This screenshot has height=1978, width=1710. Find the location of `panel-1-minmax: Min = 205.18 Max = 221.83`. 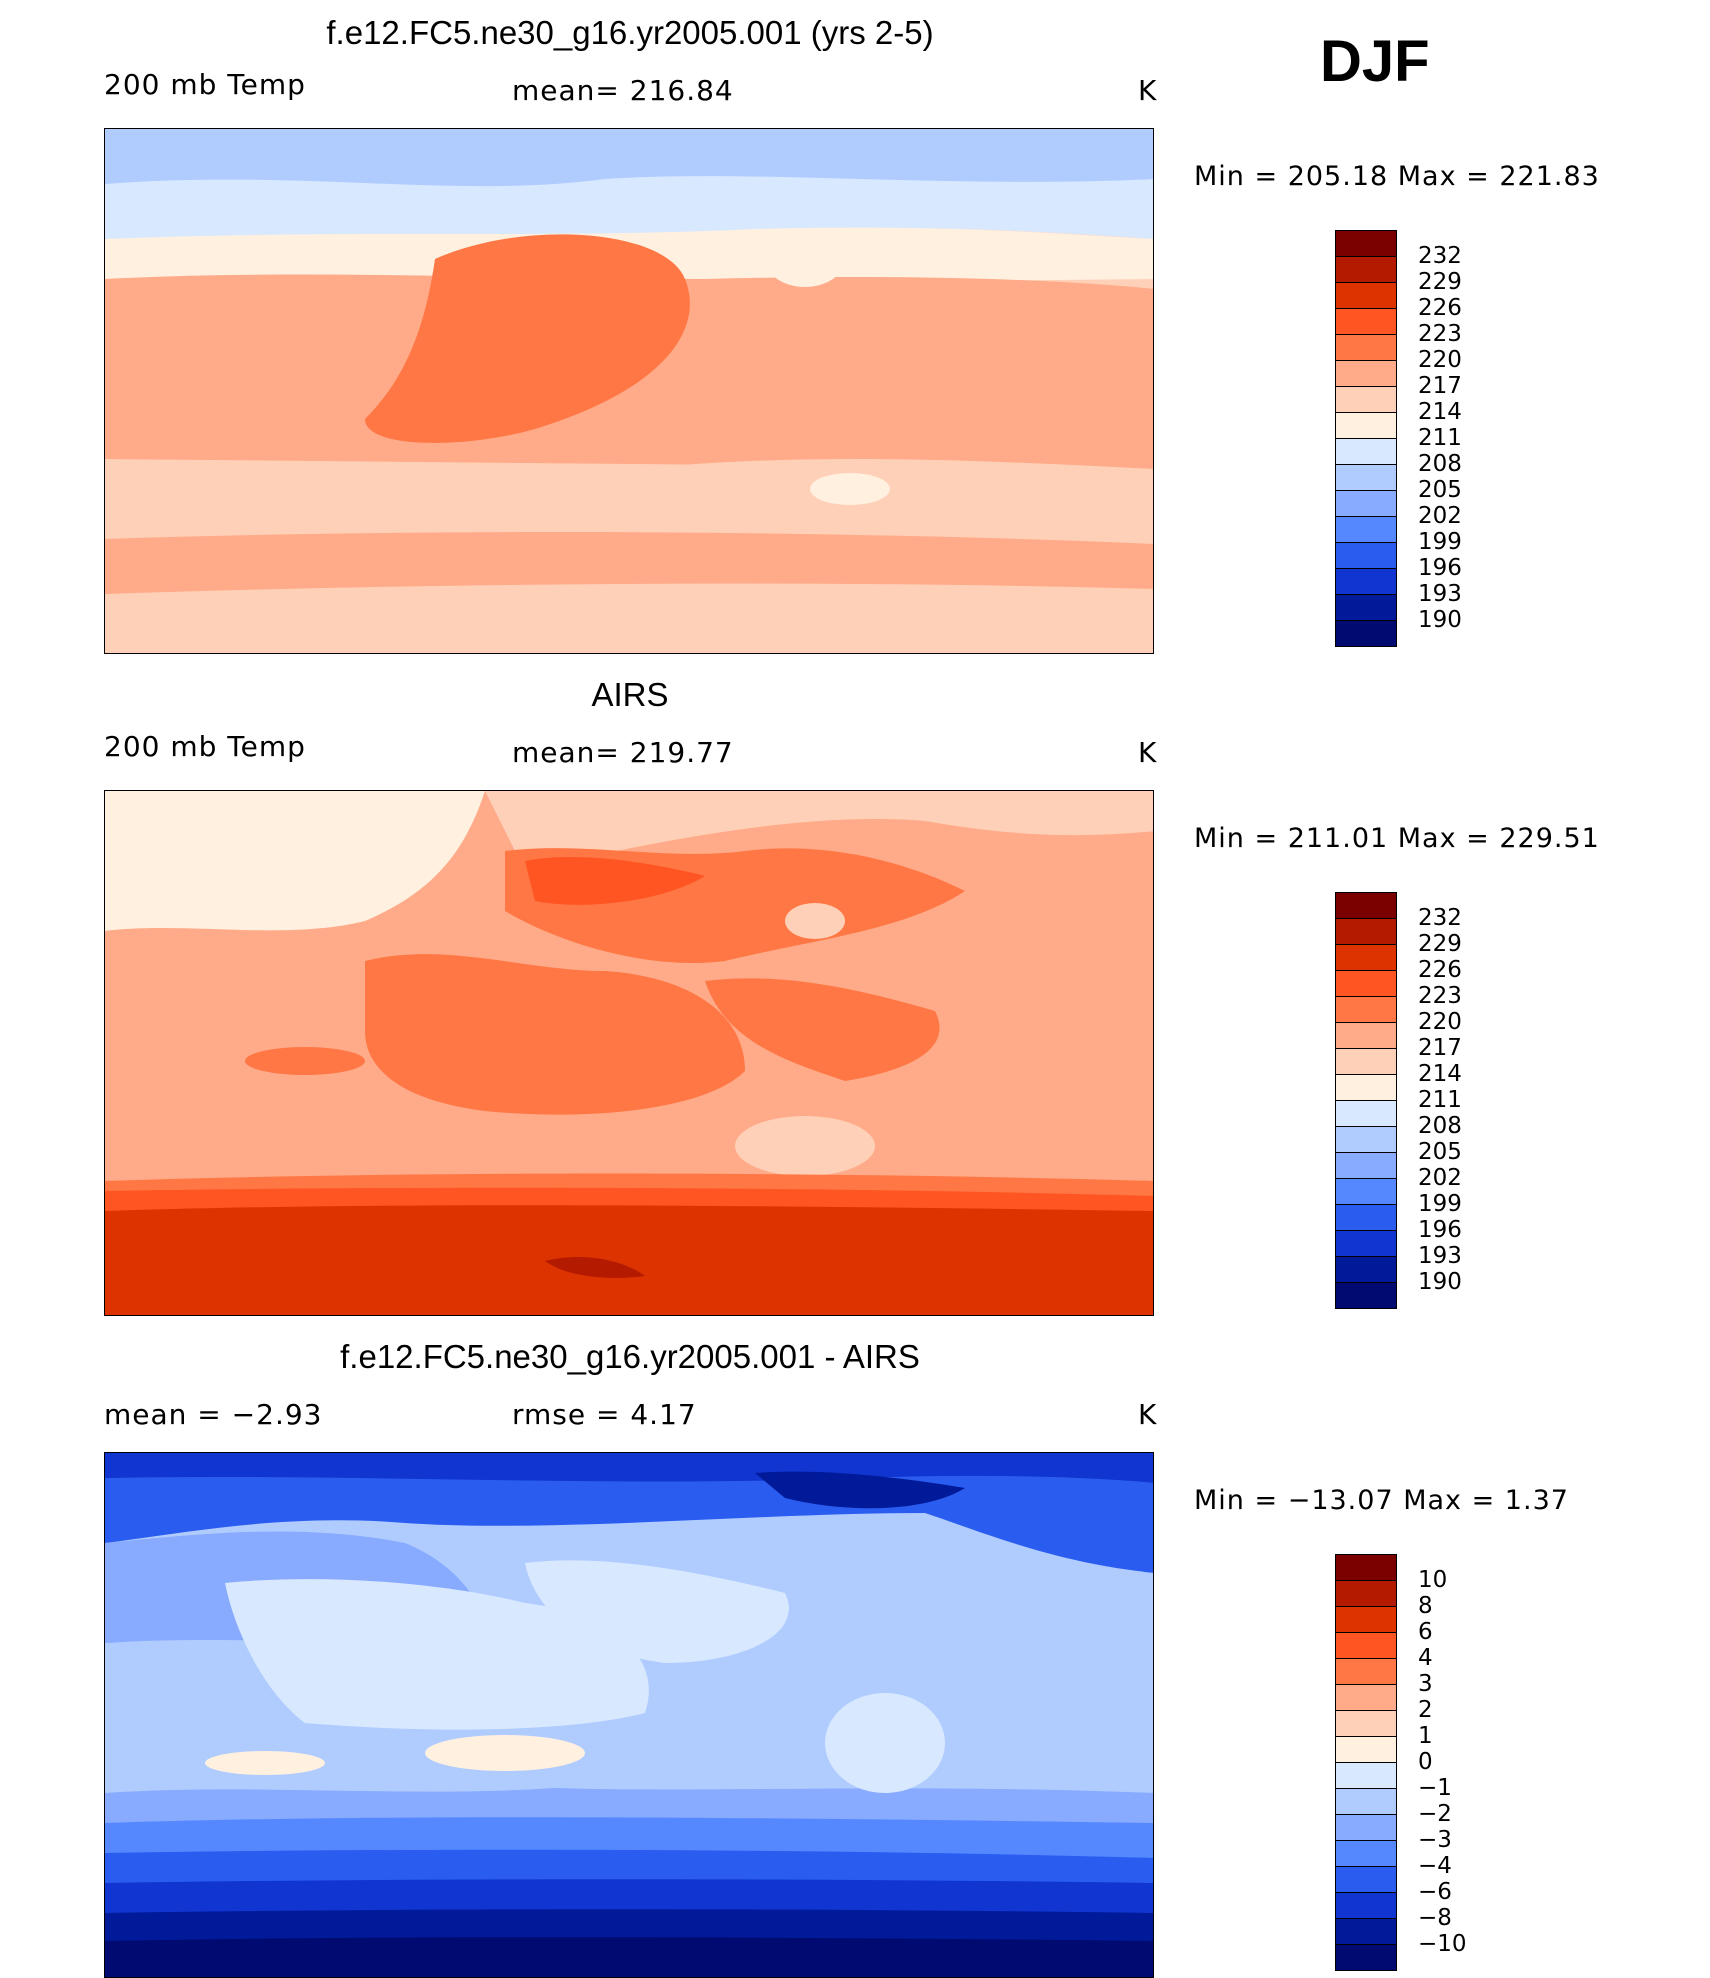

panel-1-minmax: Min = 205.18 Max = 221.83 is located at coordinates (1397, 176).